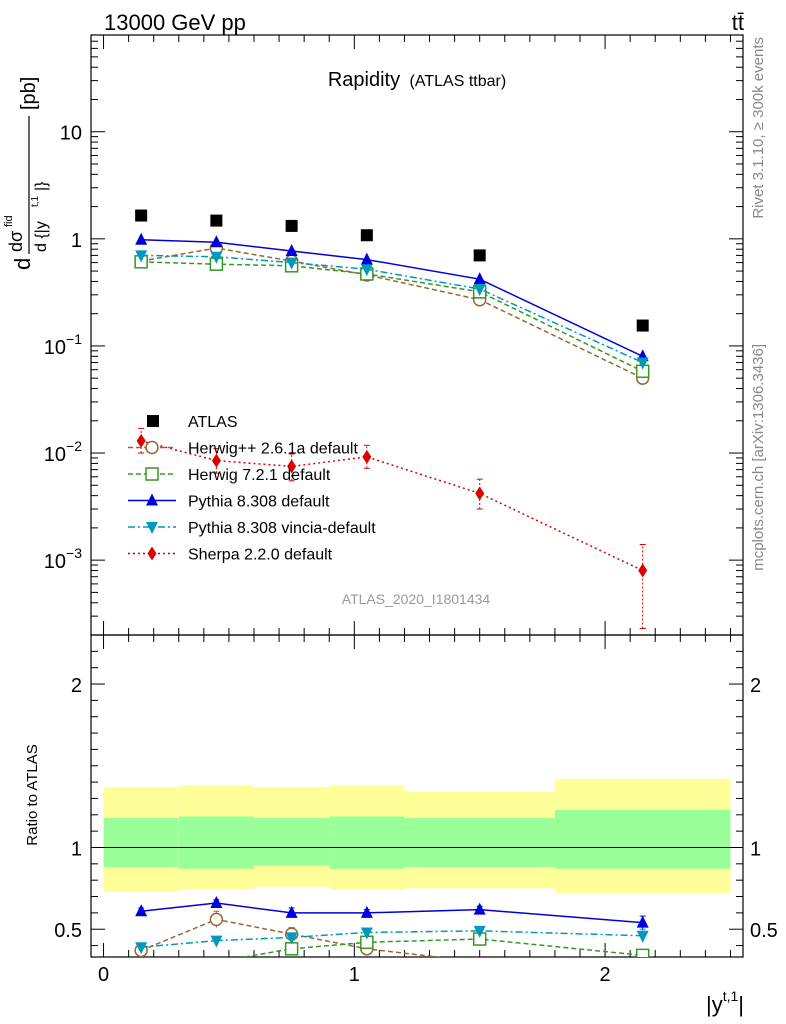  Describe the element at coordinates (22, 264) in the screenshot. I see `svg-text: d` at that location.